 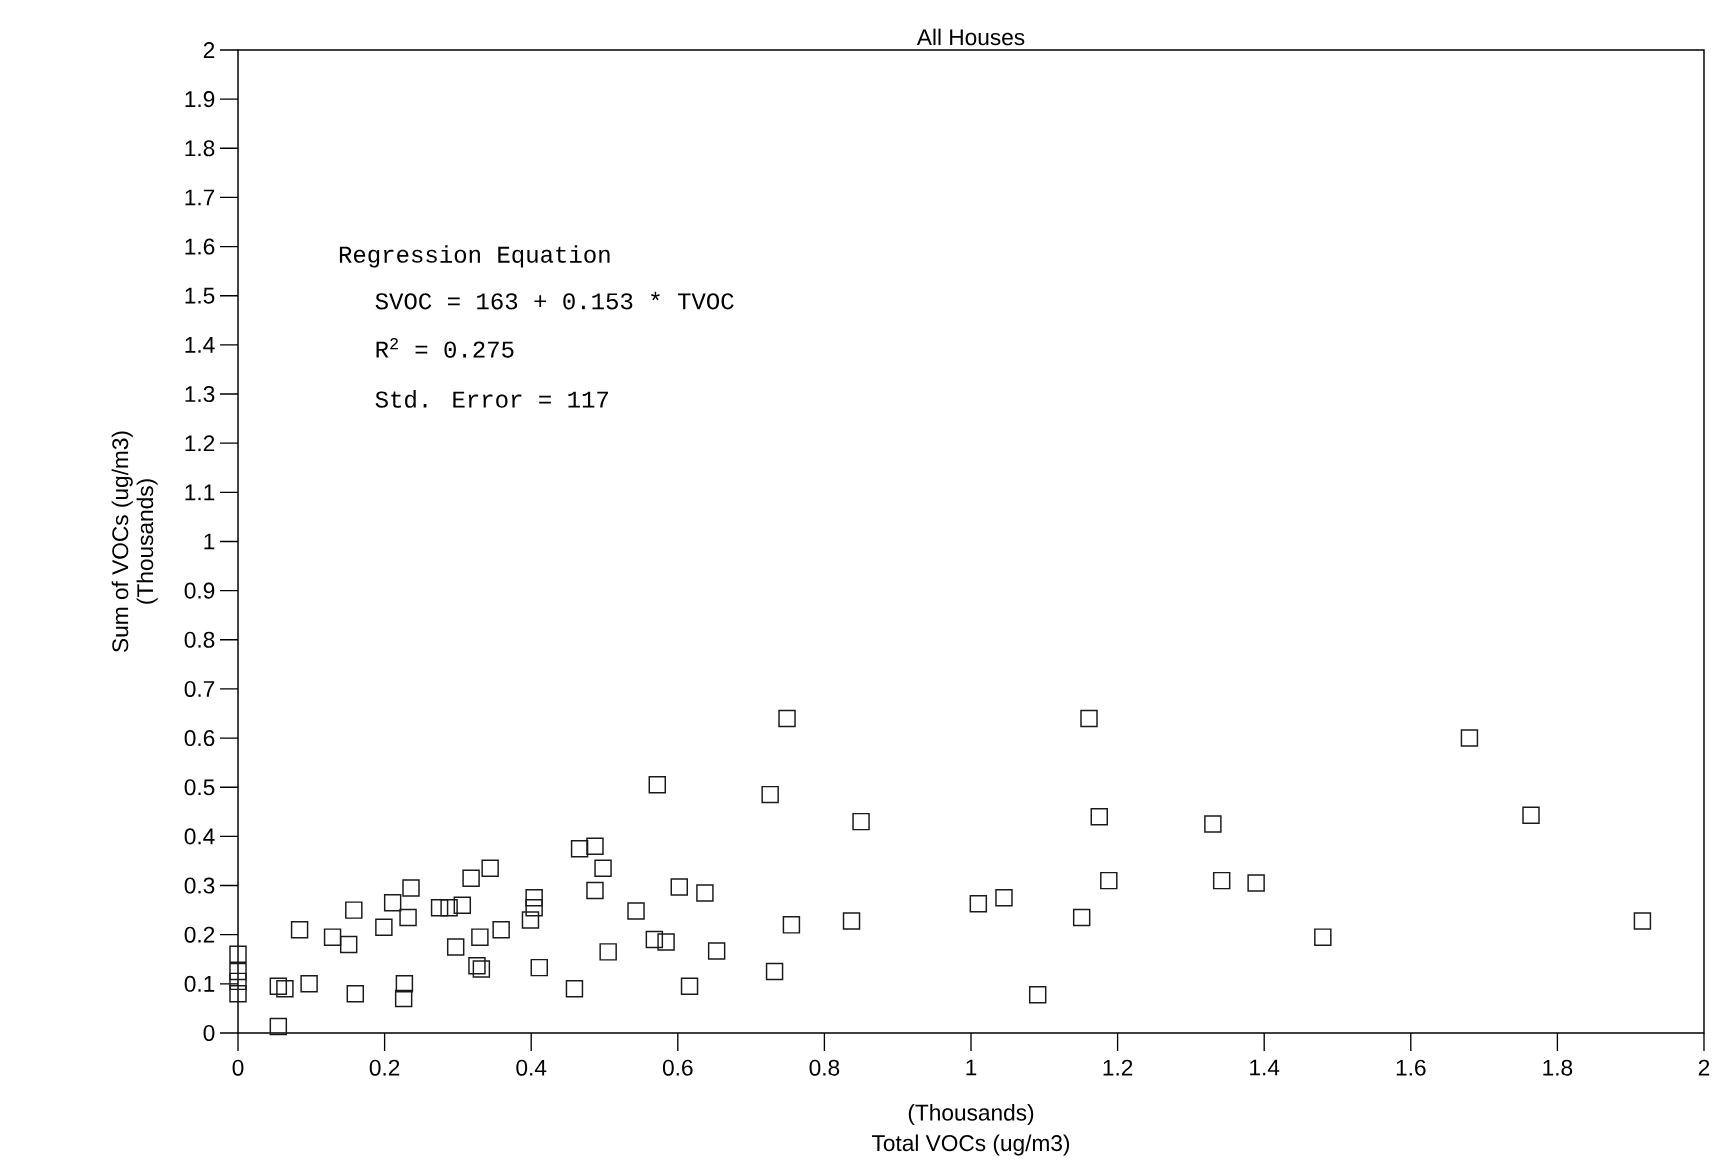 I want to click on y-tick-label: 0, so click(x=209, y=1033).